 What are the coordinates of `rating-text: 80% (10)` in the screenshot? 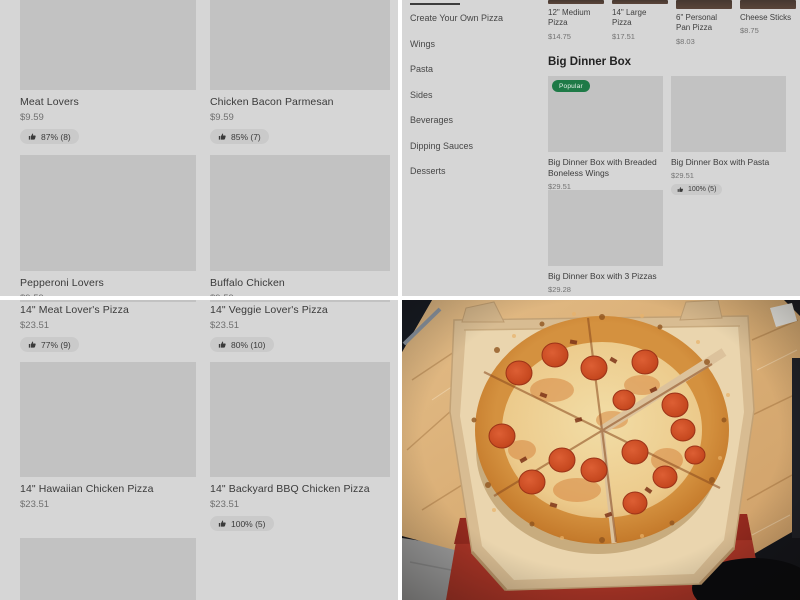 It's located at (248, 344).